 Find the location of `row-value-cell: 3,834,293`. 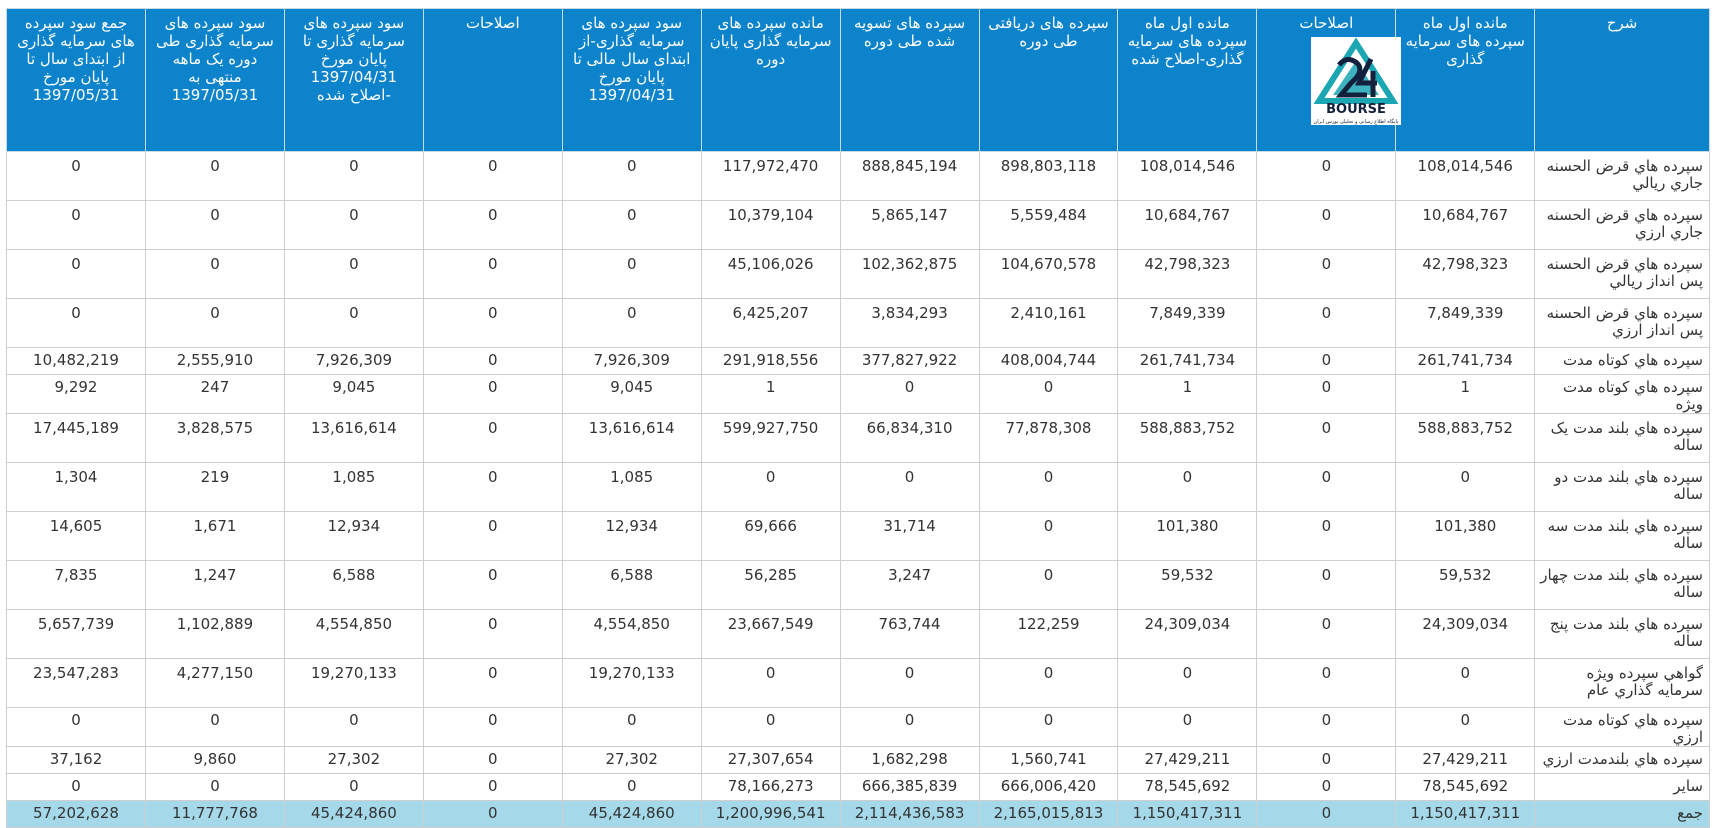

row-value-cell: 3,834,293 is located at coordinates (909, 323).